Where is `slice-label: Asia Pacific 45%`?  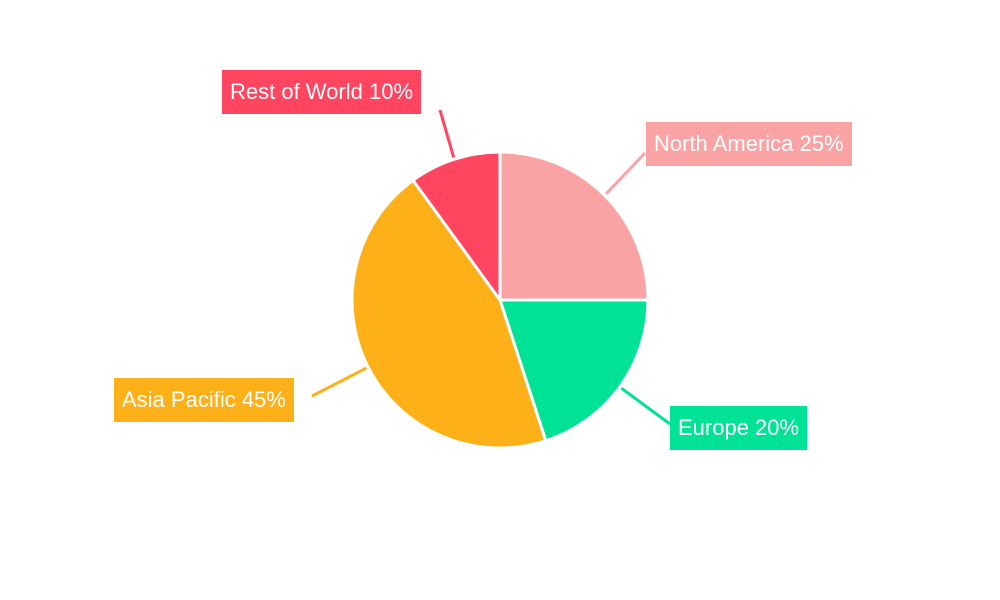
slice-label: Asia Pacific 45% is located at coordinates (204, 400).